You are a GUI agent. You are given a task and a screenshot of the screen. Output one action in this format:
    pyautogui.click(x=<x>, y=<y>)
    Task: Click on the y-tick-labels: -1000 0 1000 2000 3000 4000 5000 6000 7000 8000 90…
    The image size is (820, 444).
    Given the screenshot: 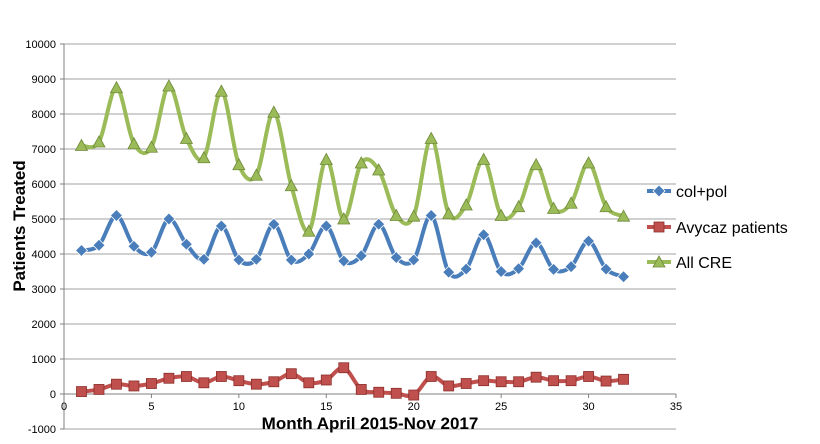 What is the action you would take?
    pyautogui.click(x=40, y=237)
    